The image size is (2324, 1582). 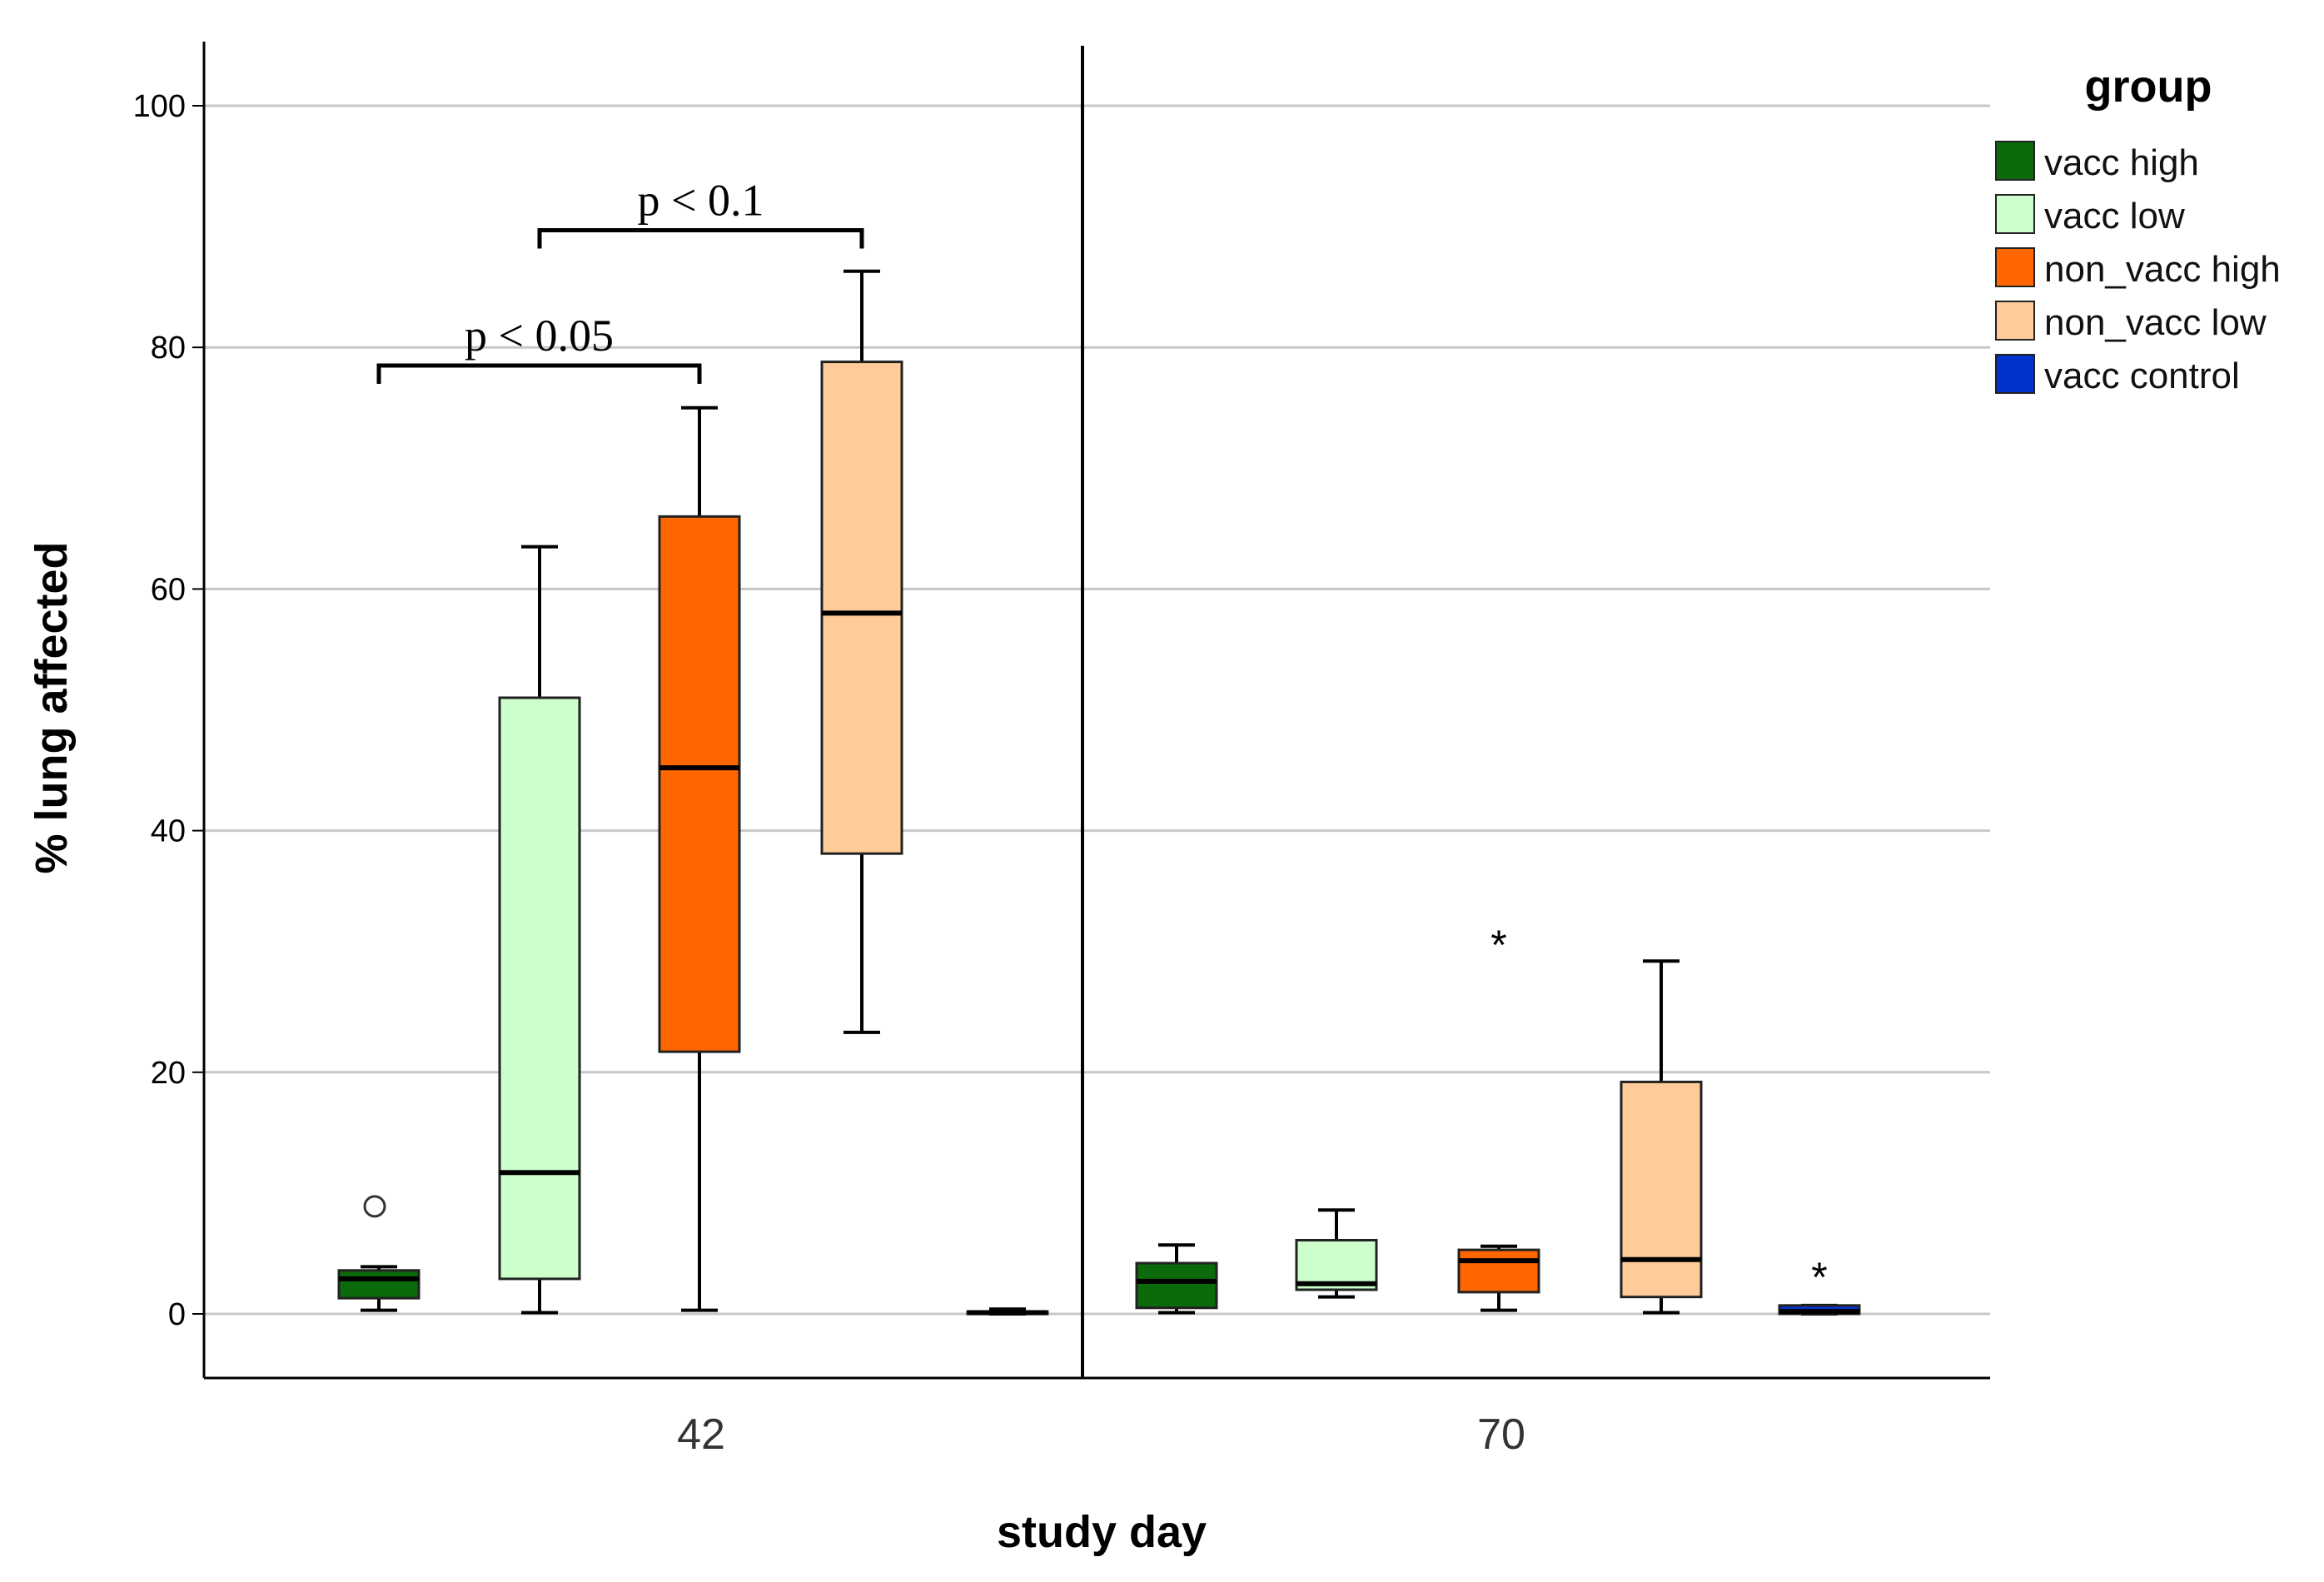 What do you see at coordinates (620, 279) in the screenshot?
I see `annotations: p < 0.05 p < 0.1` at bounding box center [620, 279].